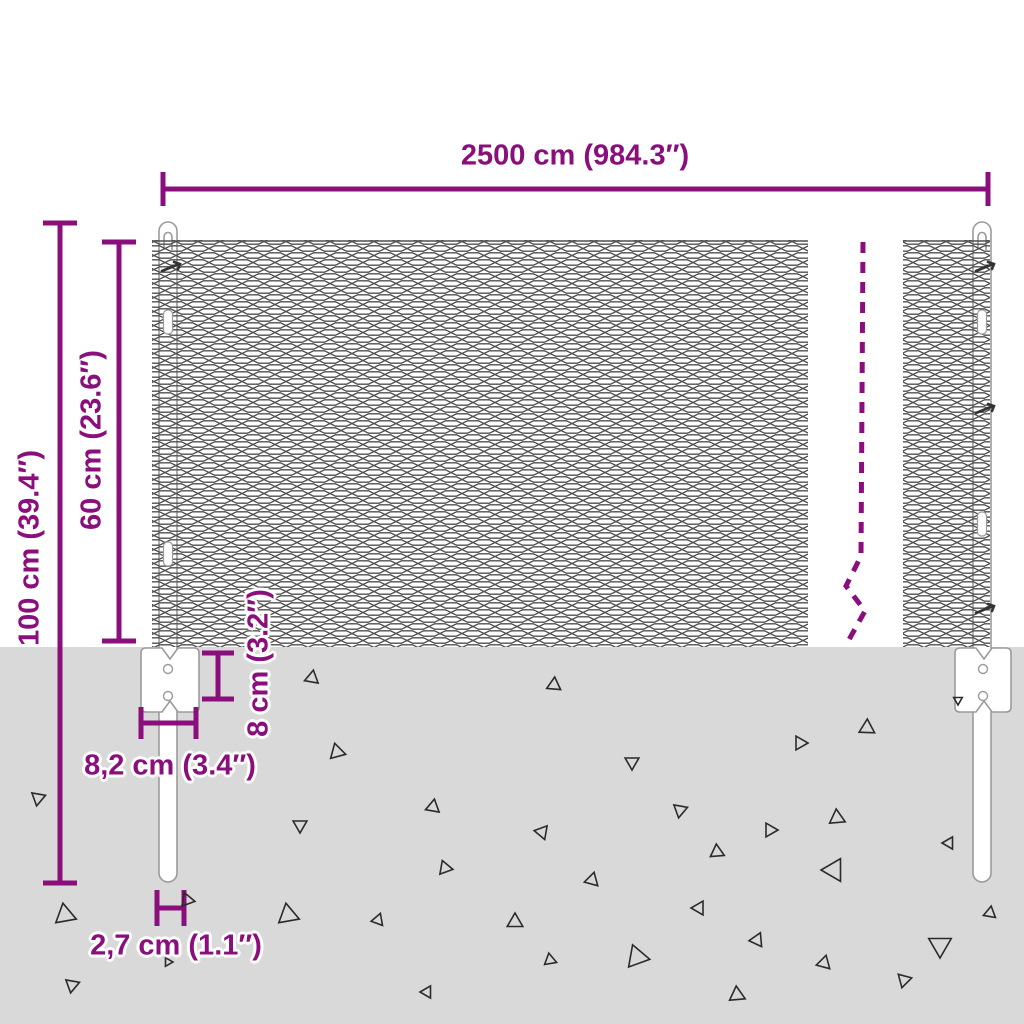 The height and width of the screenshot is (1024, 1024). What do you see at coordinates (29, 548) in the screenshot?
I see `total-height-dimension-label: 100 cm (39.4″)` at bounding box center [29, 548].